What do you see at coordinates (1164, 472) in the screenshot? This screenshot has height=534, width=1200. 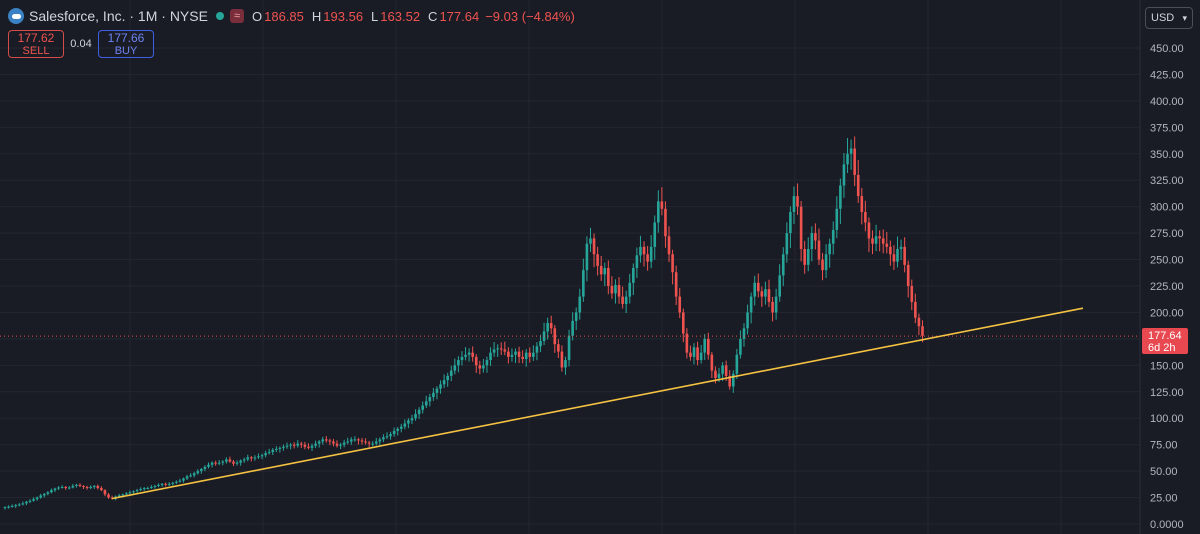 I see `y-tick-label: 50.00` at bounding box center [1164, 472].